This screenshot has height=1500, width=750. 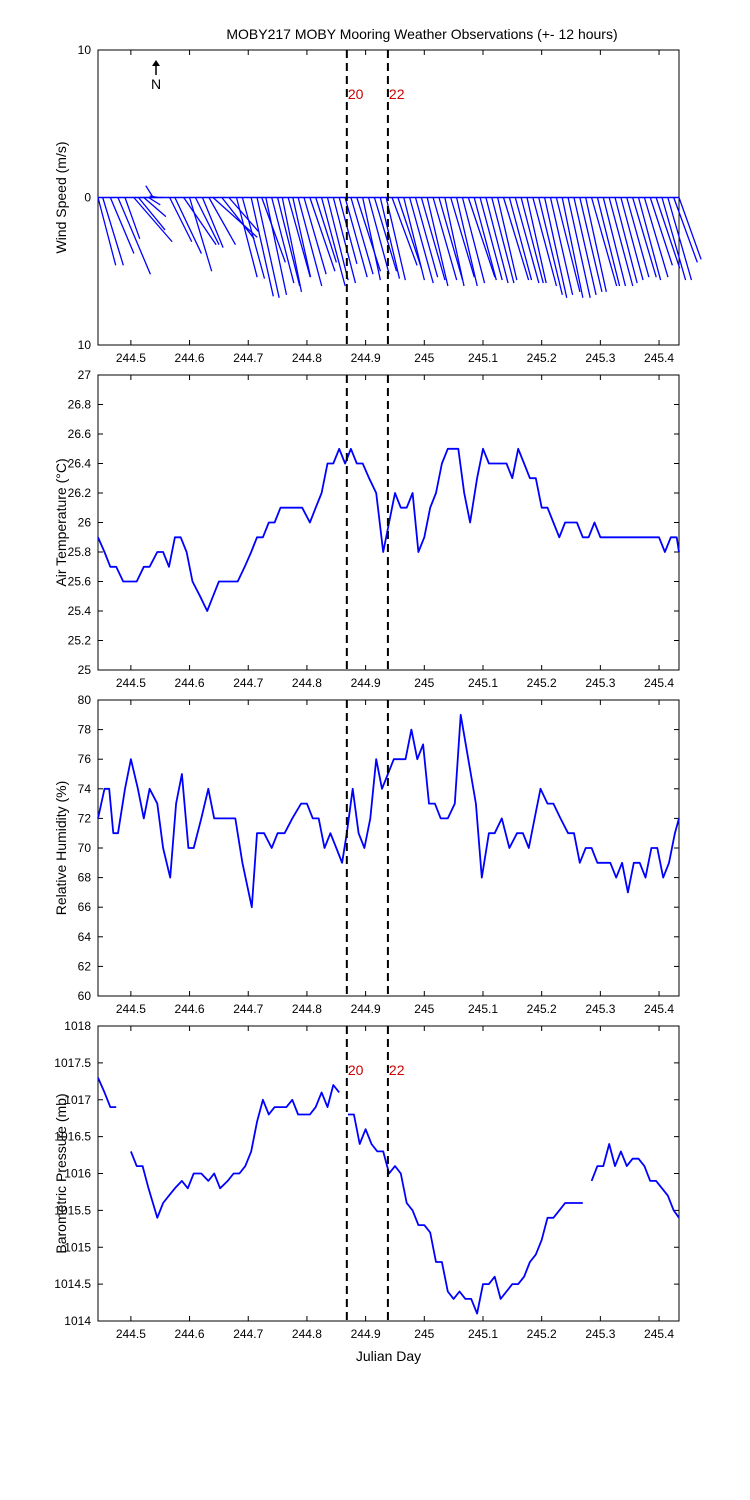 I want to click on north-label: N, so click(x=156, y=84).